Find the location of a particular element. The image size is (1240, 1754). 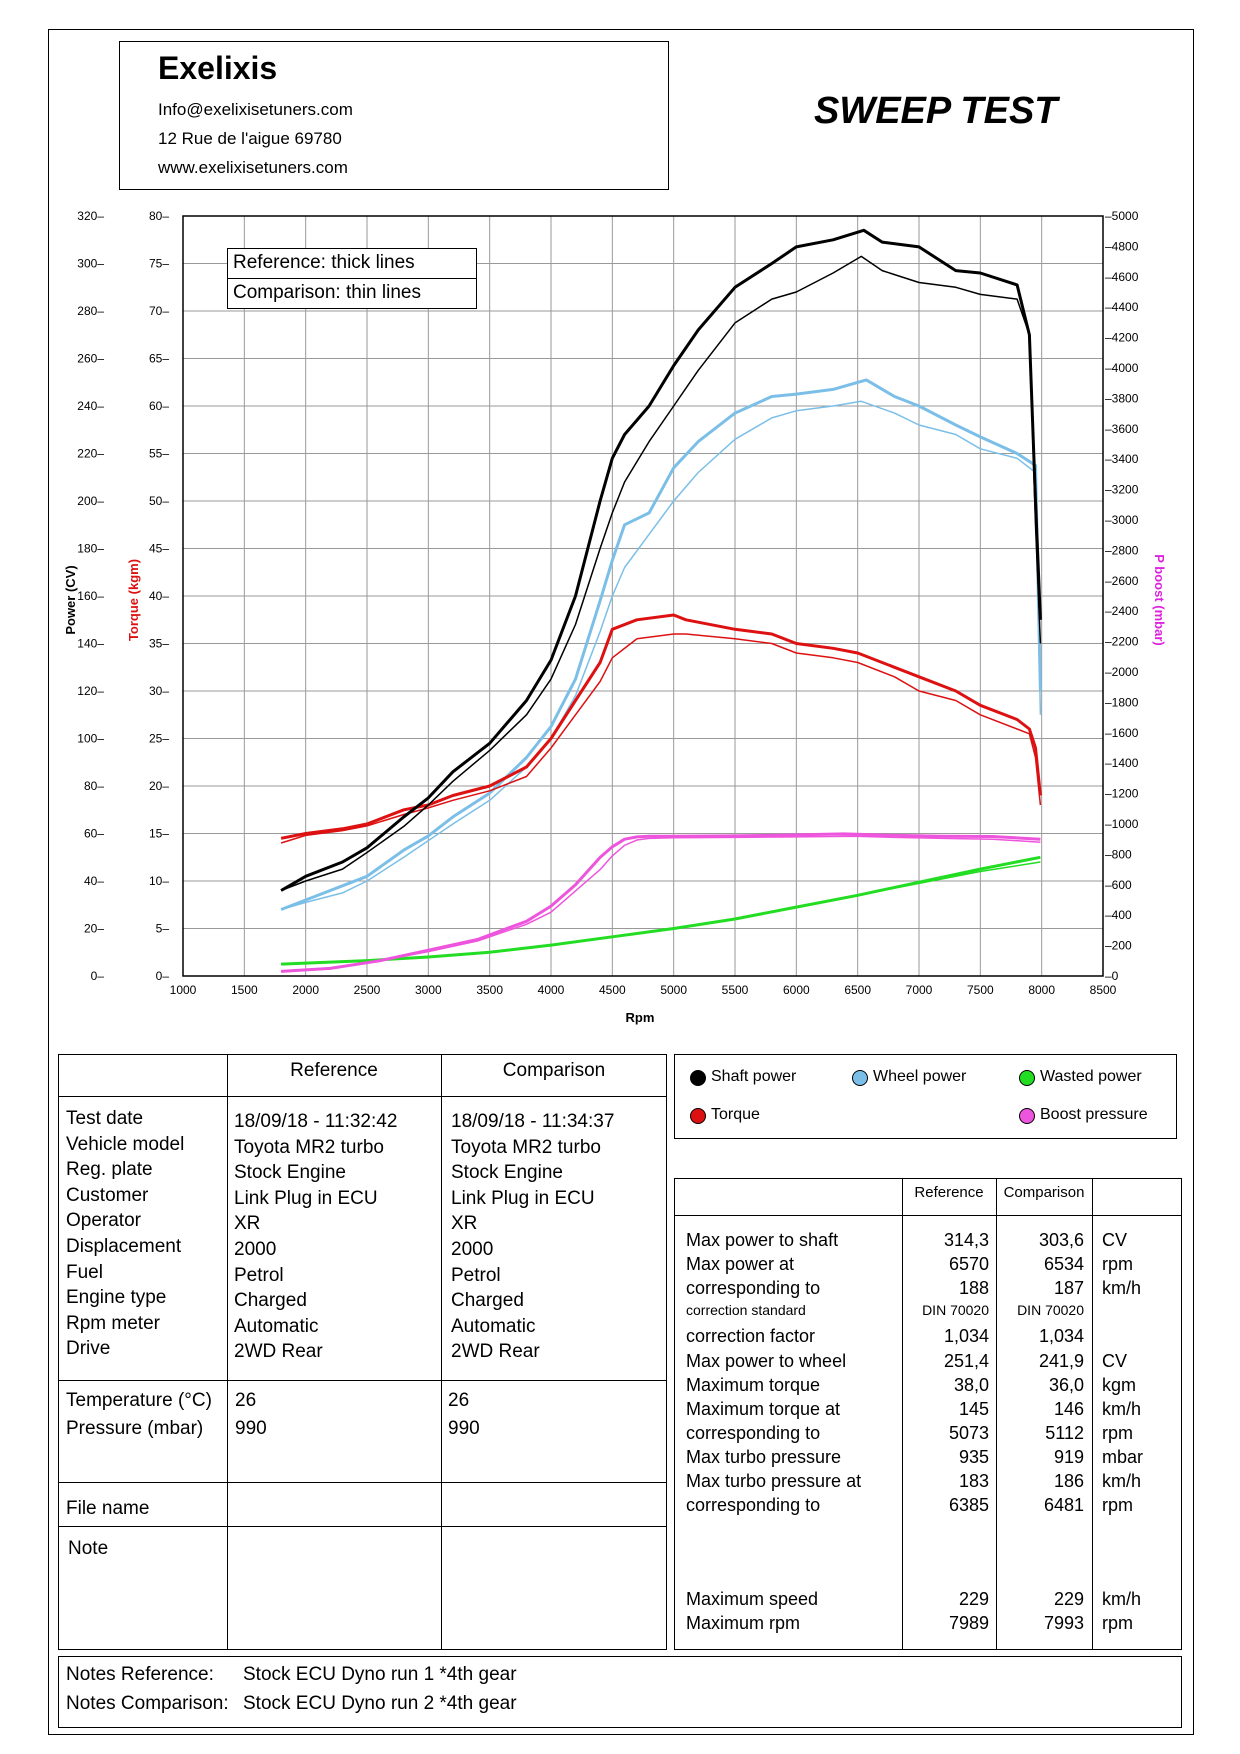

note-label: Note is located at coordinates (88, 1548).